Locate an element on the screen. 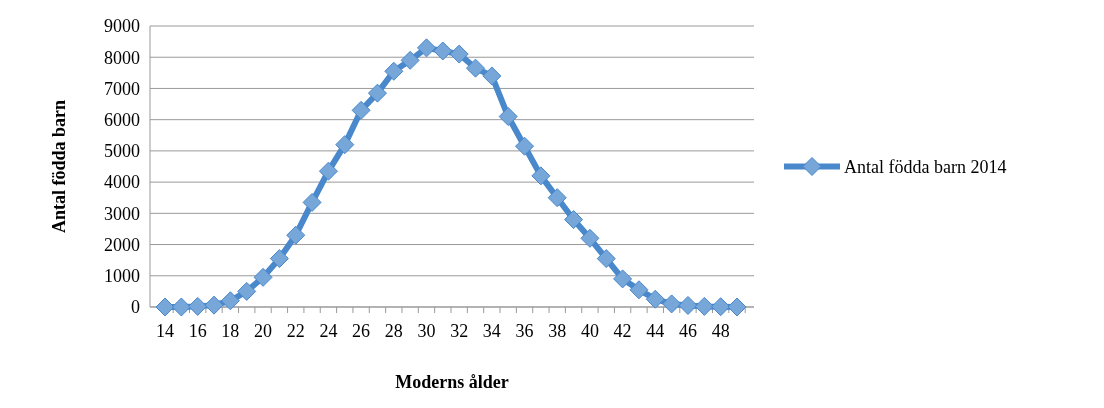  y-tick-label: 5000 is located at coordinates (122, 151).